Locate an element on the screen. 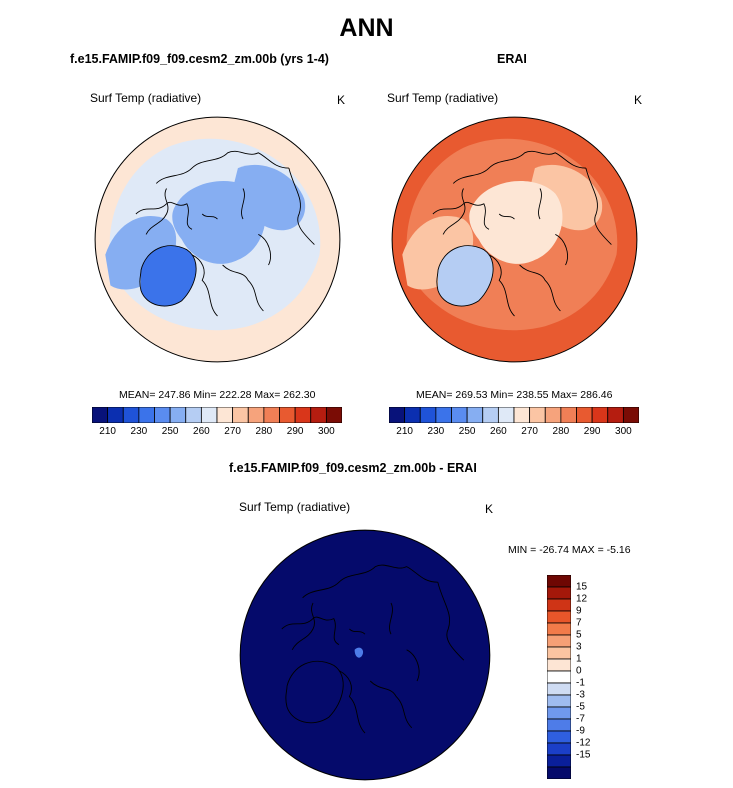 Image resolution: width=733 pixels, height=788 pixels. diff-colorbar-tick-label: 9 is located at coordinates (579, 611).